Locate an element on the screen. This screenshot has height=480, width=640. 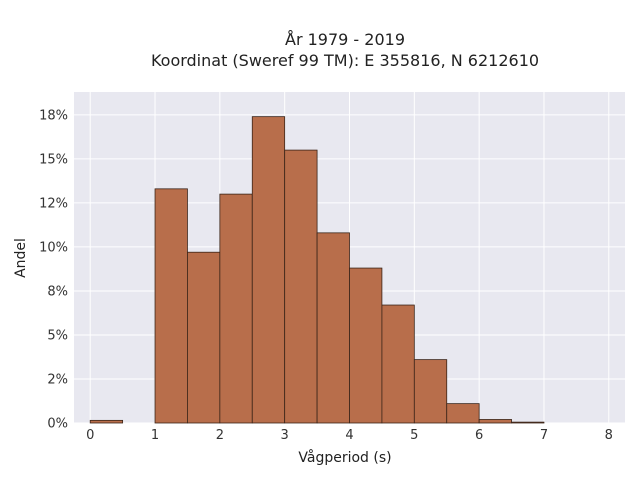
x-tick-labels: 0 1 2 3 4 5 6 7 8 is located at coordinates (349, 435).